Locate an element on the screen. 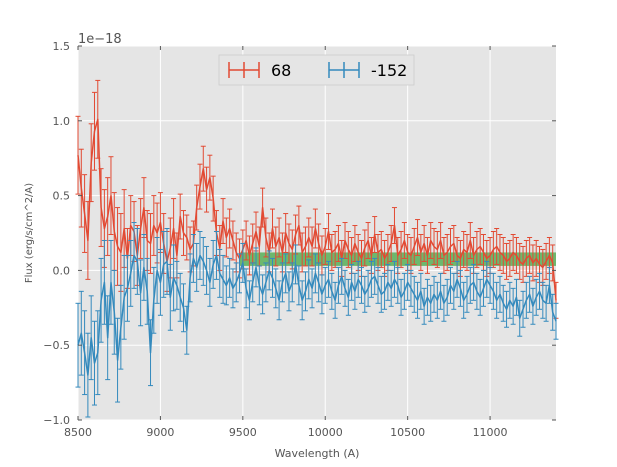 The height and width of the screenshot is (467, 617). x-tick-label: 8500 is located at coordinates (78, 432).